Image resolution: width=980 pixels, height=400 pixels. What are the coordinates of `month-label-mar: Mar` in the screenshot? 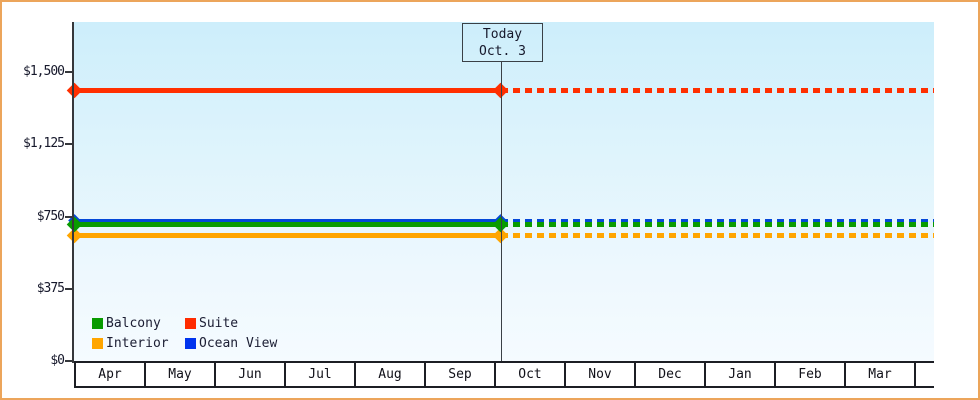 It's located at (879, 374).